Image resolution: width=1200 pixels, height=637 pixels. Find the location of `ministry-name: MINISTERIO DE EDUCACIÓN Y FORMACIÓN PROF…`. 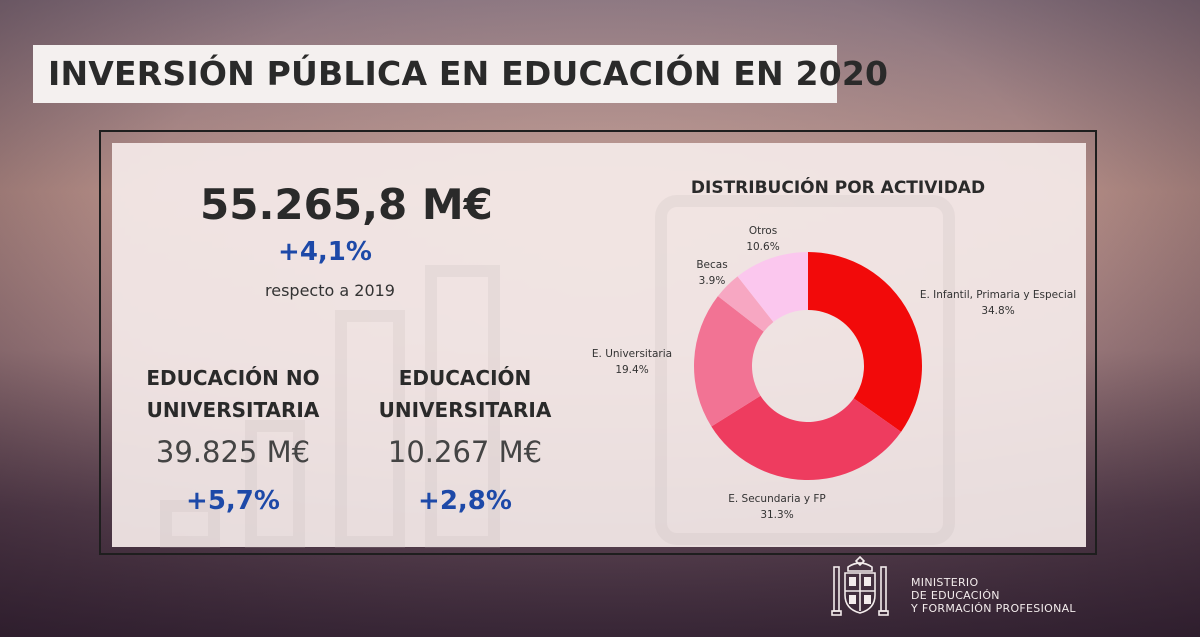

ministry-name: MINISTERIO DE EDUCACIÓN Y FORMACIÓN PROF… is located at coordinates (993, 595).